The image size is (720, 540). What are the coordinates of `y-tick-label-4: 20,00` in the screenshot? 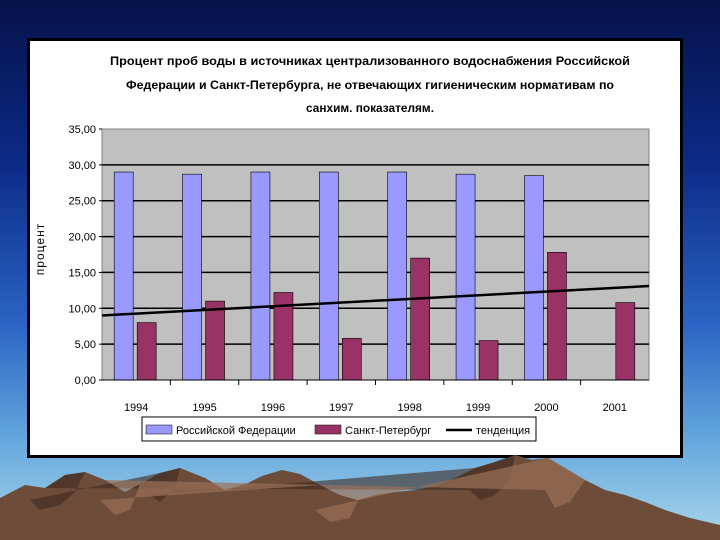 It's located at (82, 238).